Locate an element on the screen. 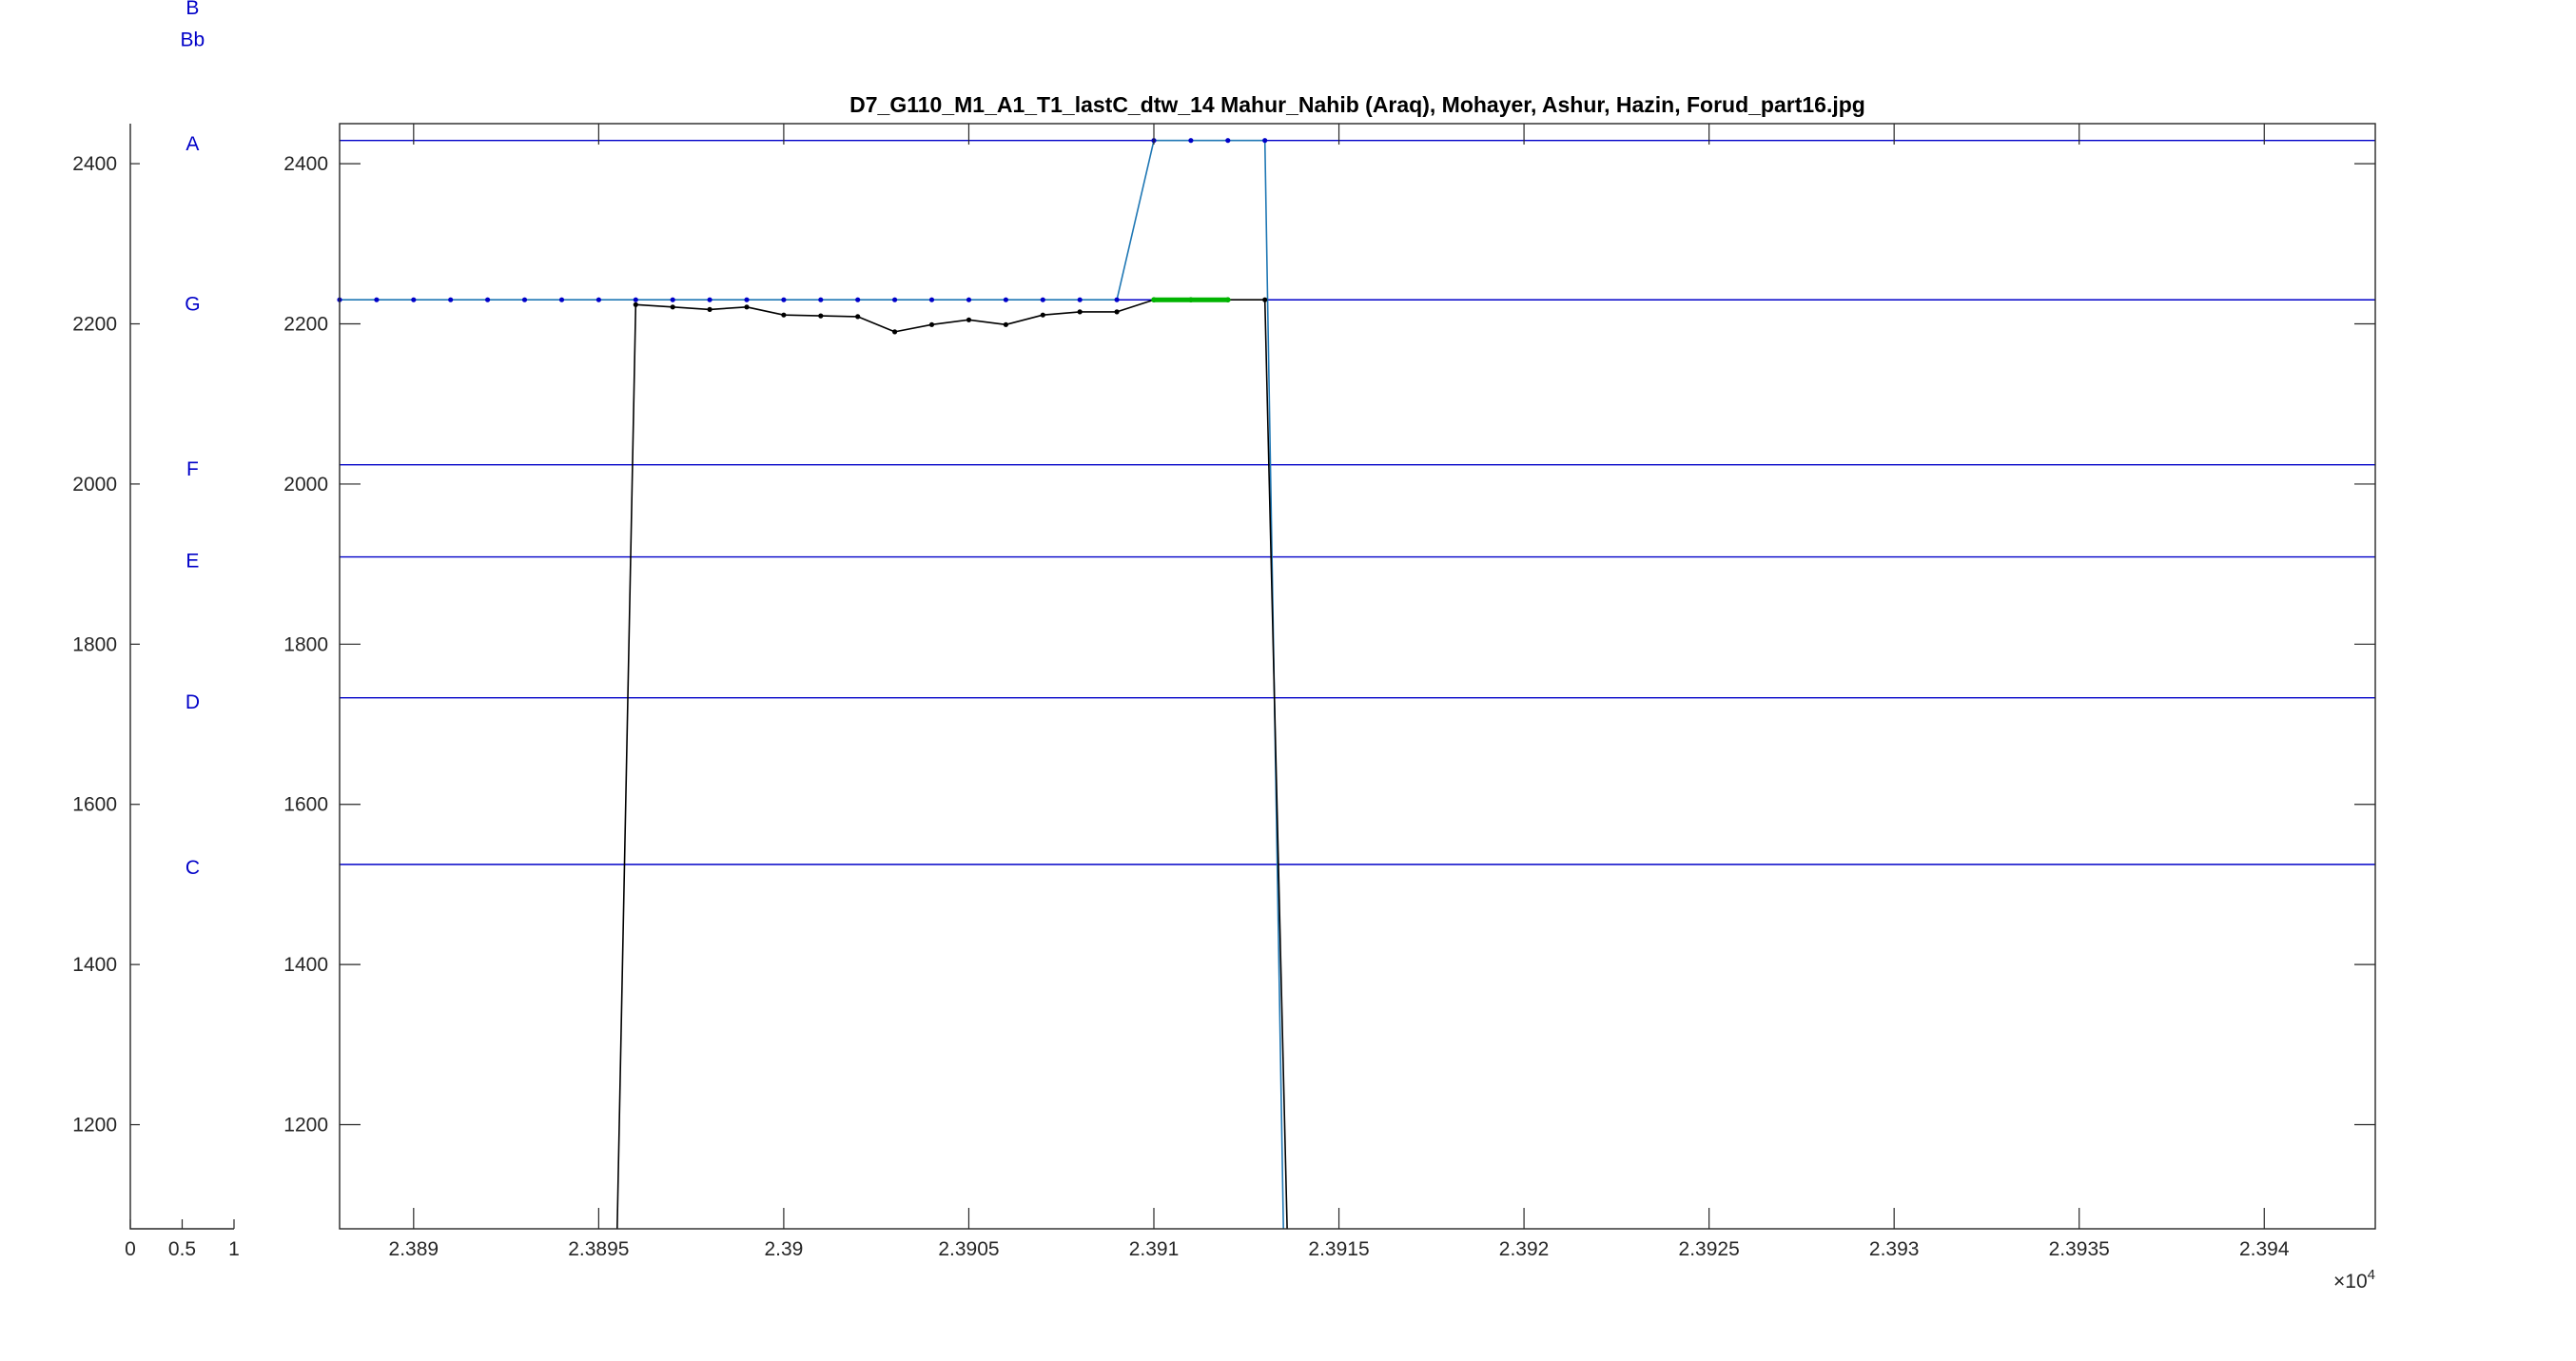 The height and width of the screenshot is (1361, 2576). notes-tick-group: 1200 1400 1600 1800 2000 2200 2400 0 0.5 1 is located at coordinates (156, 706).